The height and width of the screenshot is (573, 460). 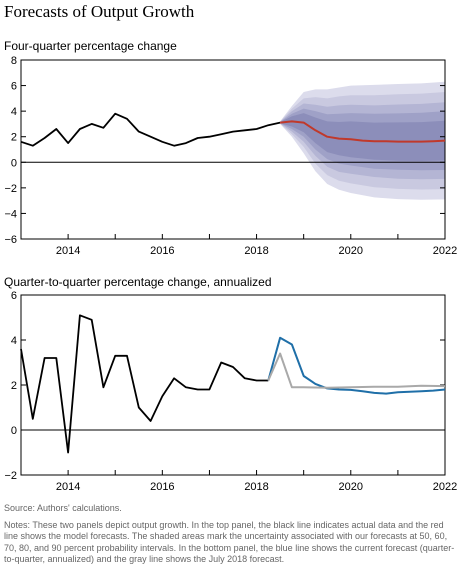 I want to click on panel1-ytick-label: 6, so click(x=14, y=87).